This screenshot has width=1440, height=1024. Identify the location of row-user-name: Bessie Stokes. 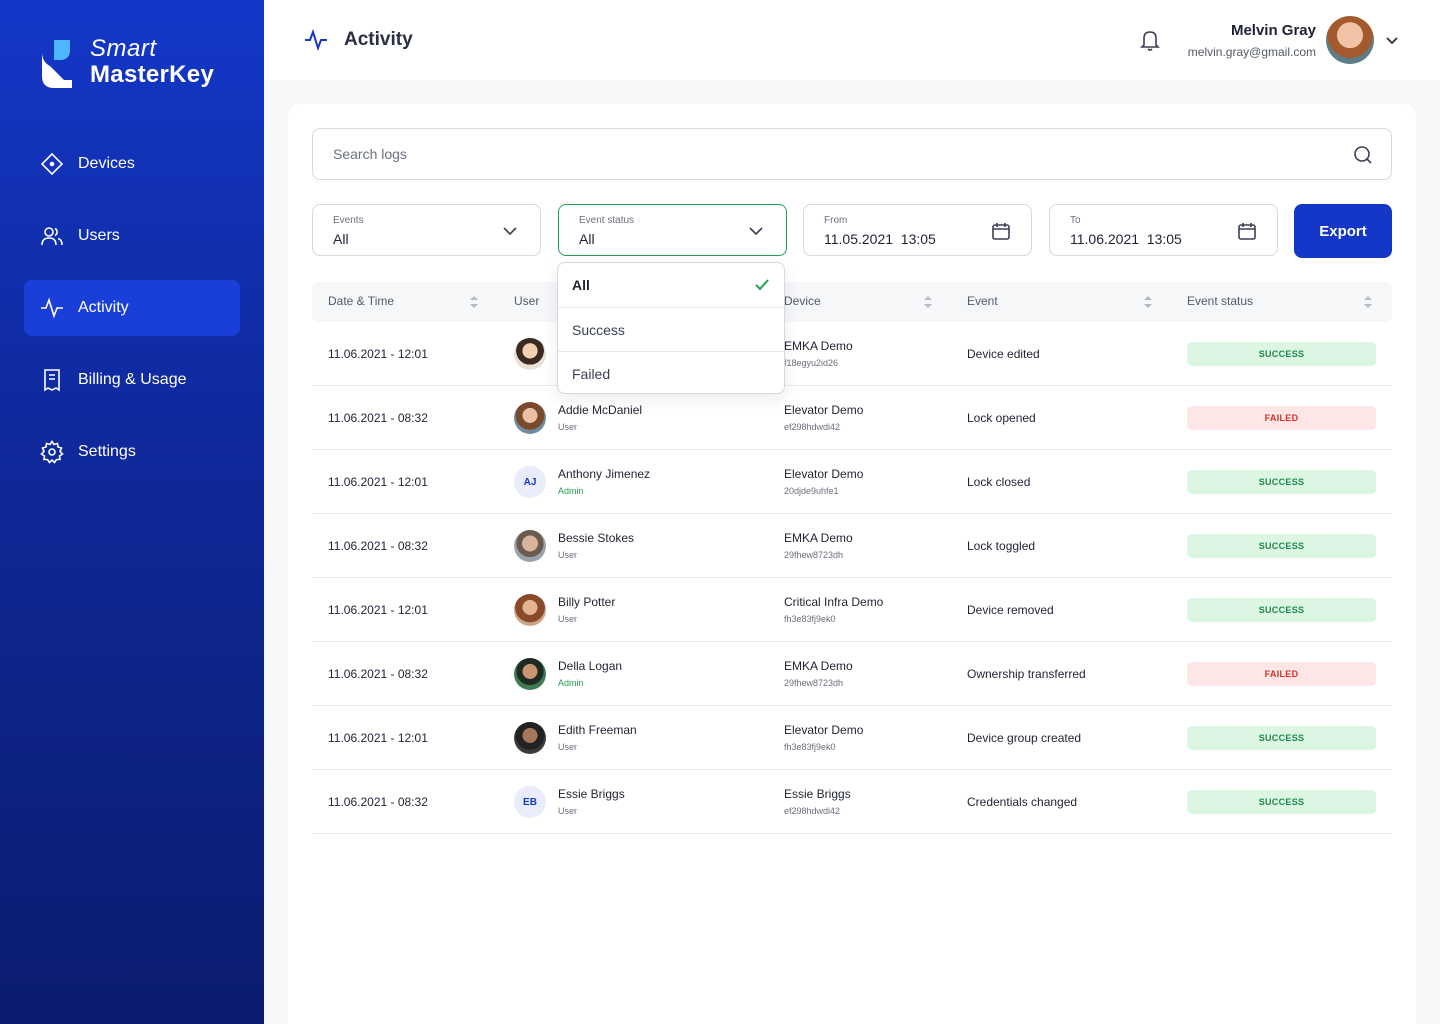
(596, 538).